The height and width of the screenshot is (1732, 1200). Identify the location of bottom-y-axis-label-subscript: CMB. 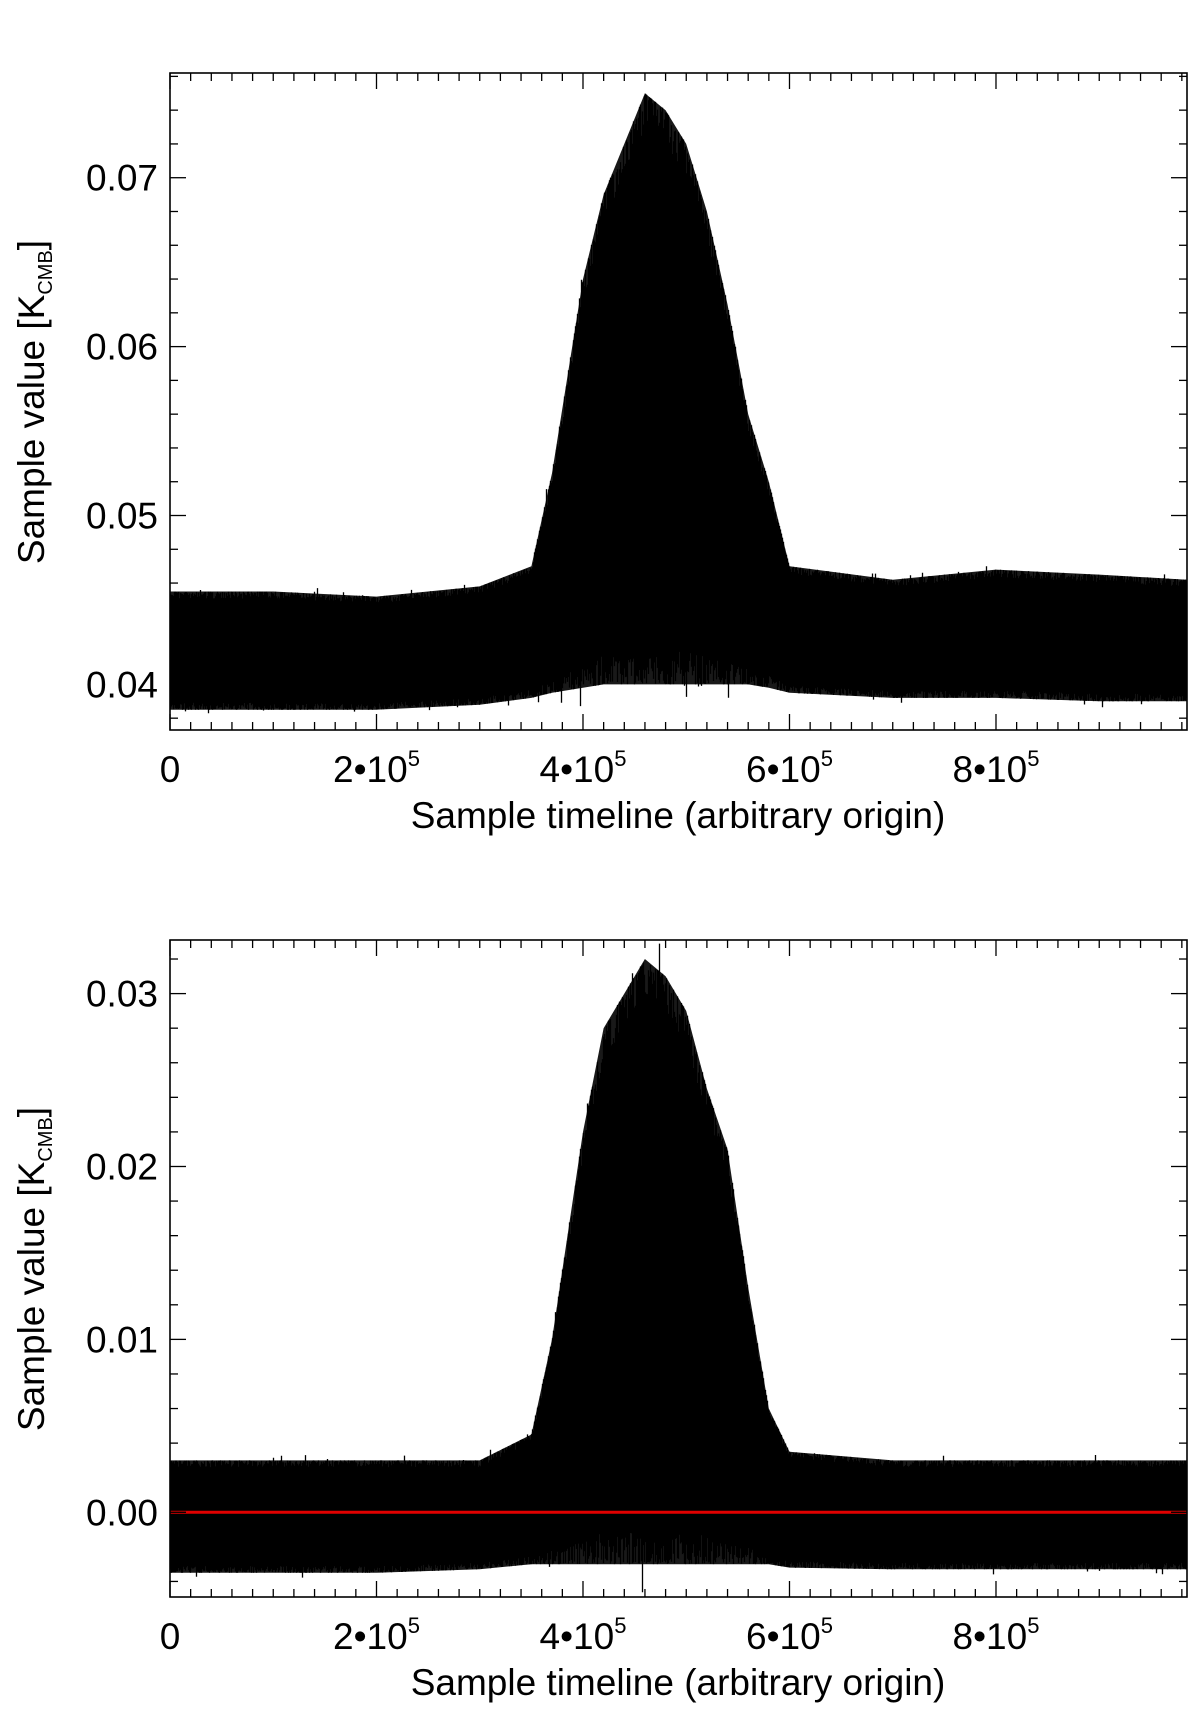
(46, 1139).